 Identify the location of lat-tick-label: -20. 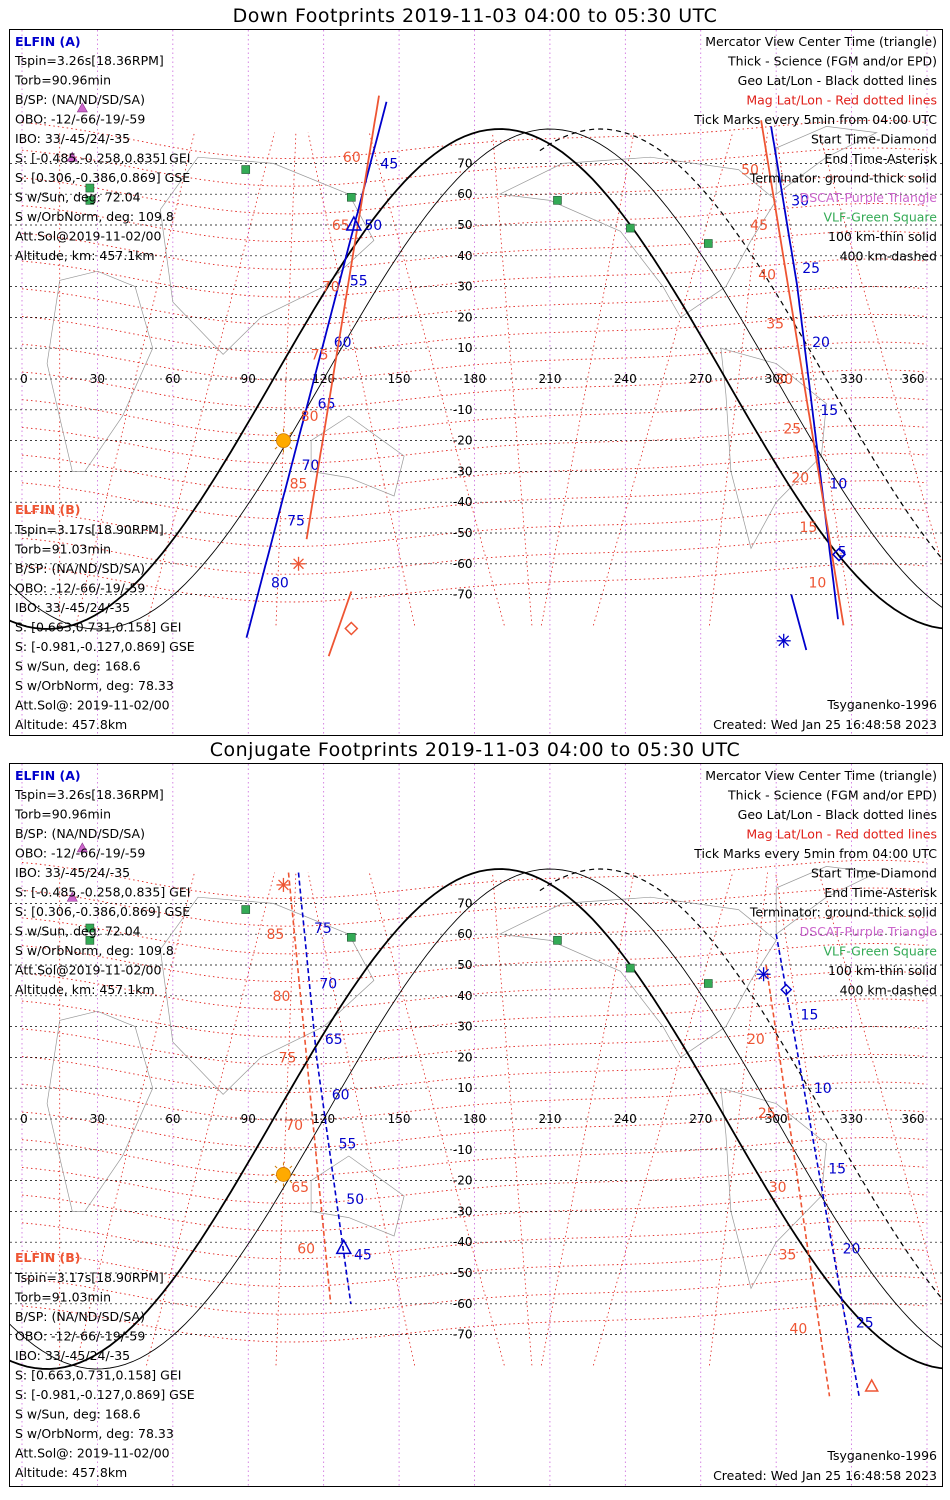
(463, 441).